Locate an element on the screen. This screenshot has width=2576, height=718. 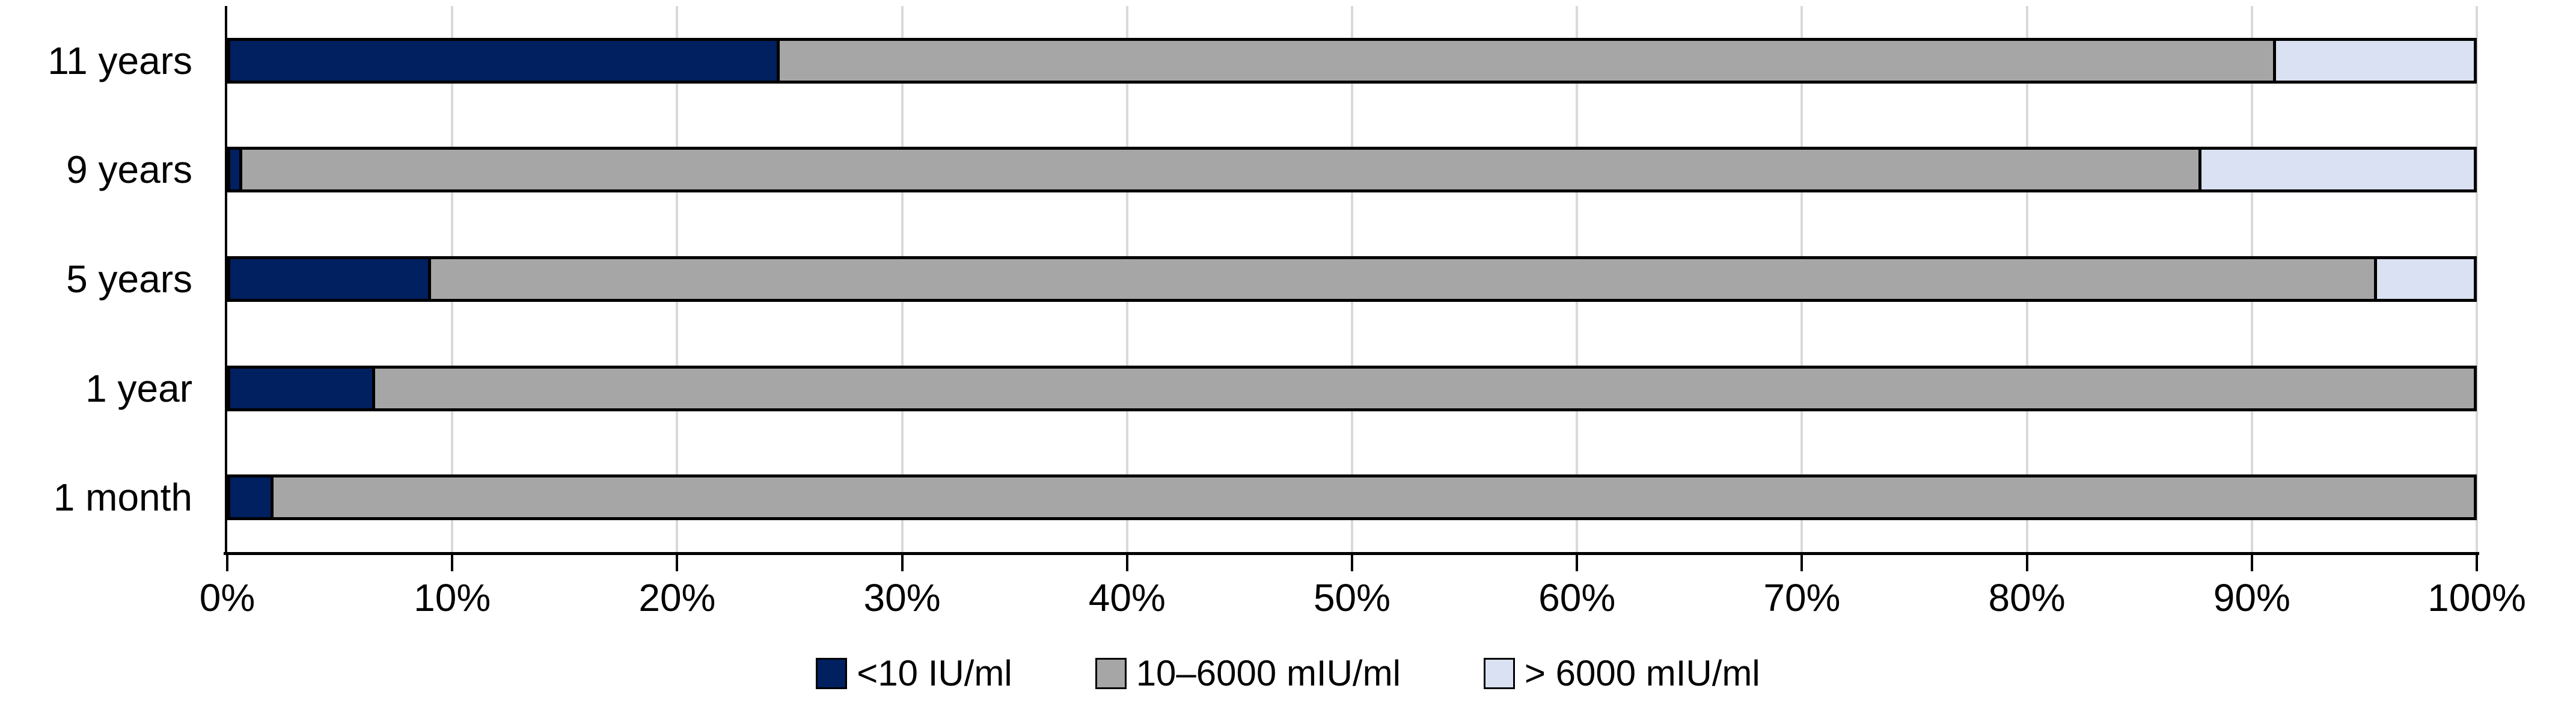
x-tick-label: 100% is located at coordinates (2477, 597).